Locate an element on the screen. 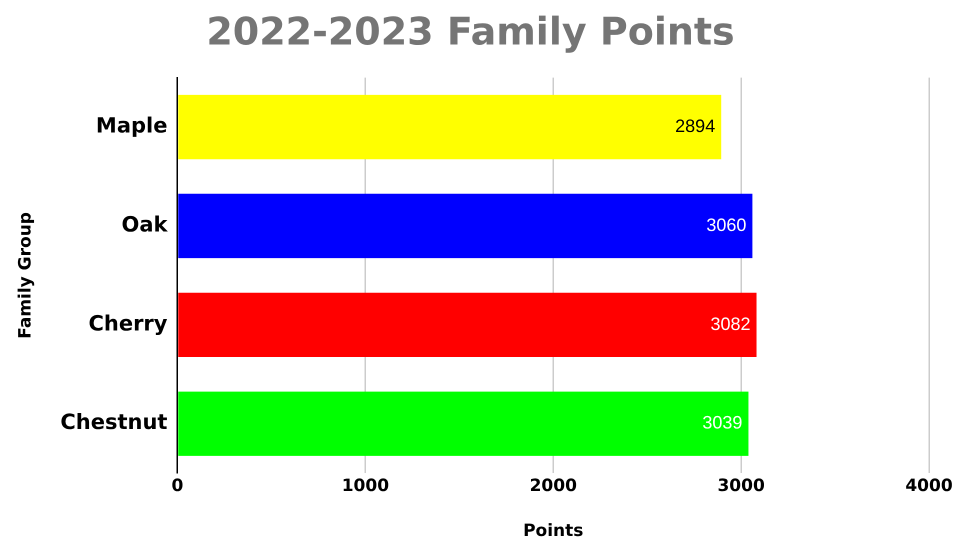  y-tick-label: Chestnut is located at coordinates (114, 422).